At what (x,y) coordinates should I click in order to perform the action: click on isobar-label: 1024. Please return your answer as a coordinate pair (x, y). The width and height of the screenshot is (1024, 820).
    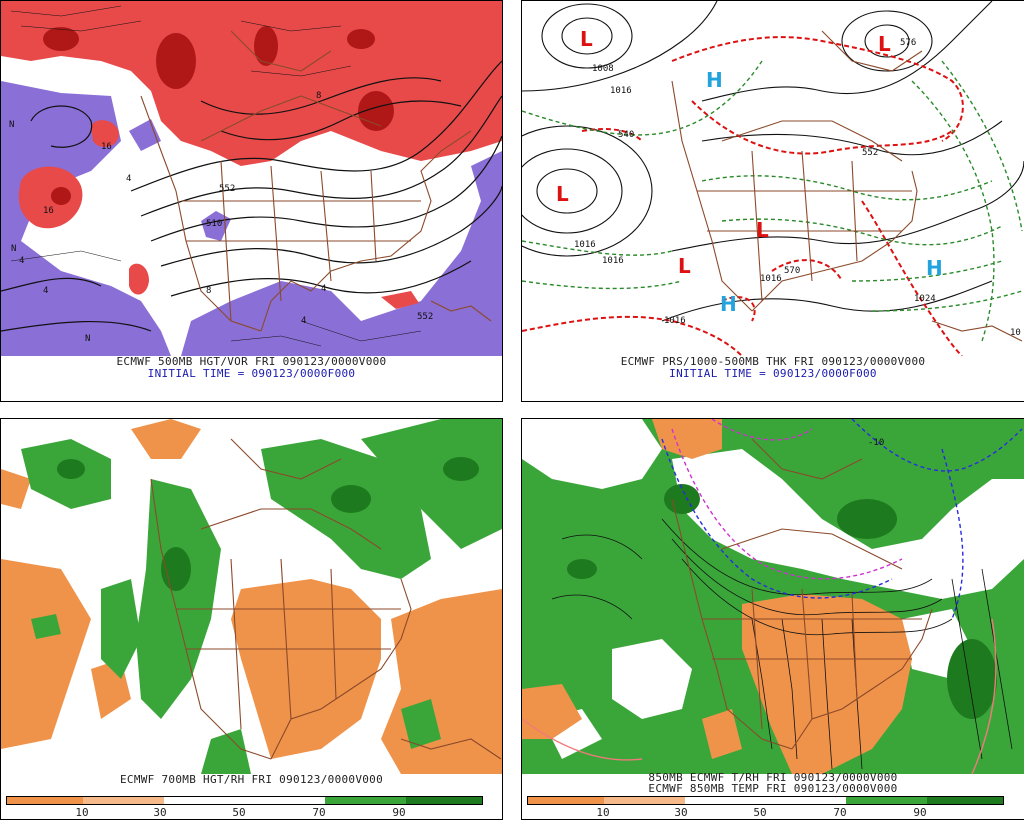
    Looking at the image, I should click on (925, 299).